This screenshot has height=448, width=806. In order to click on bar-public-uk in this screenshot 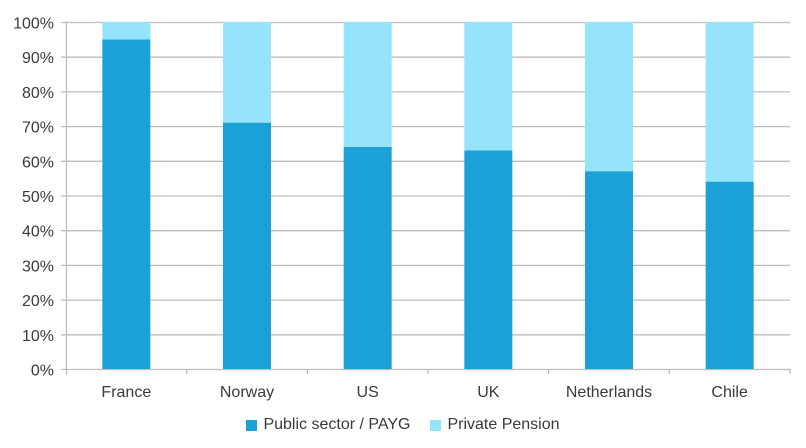, I will do `click(488, 259)`.